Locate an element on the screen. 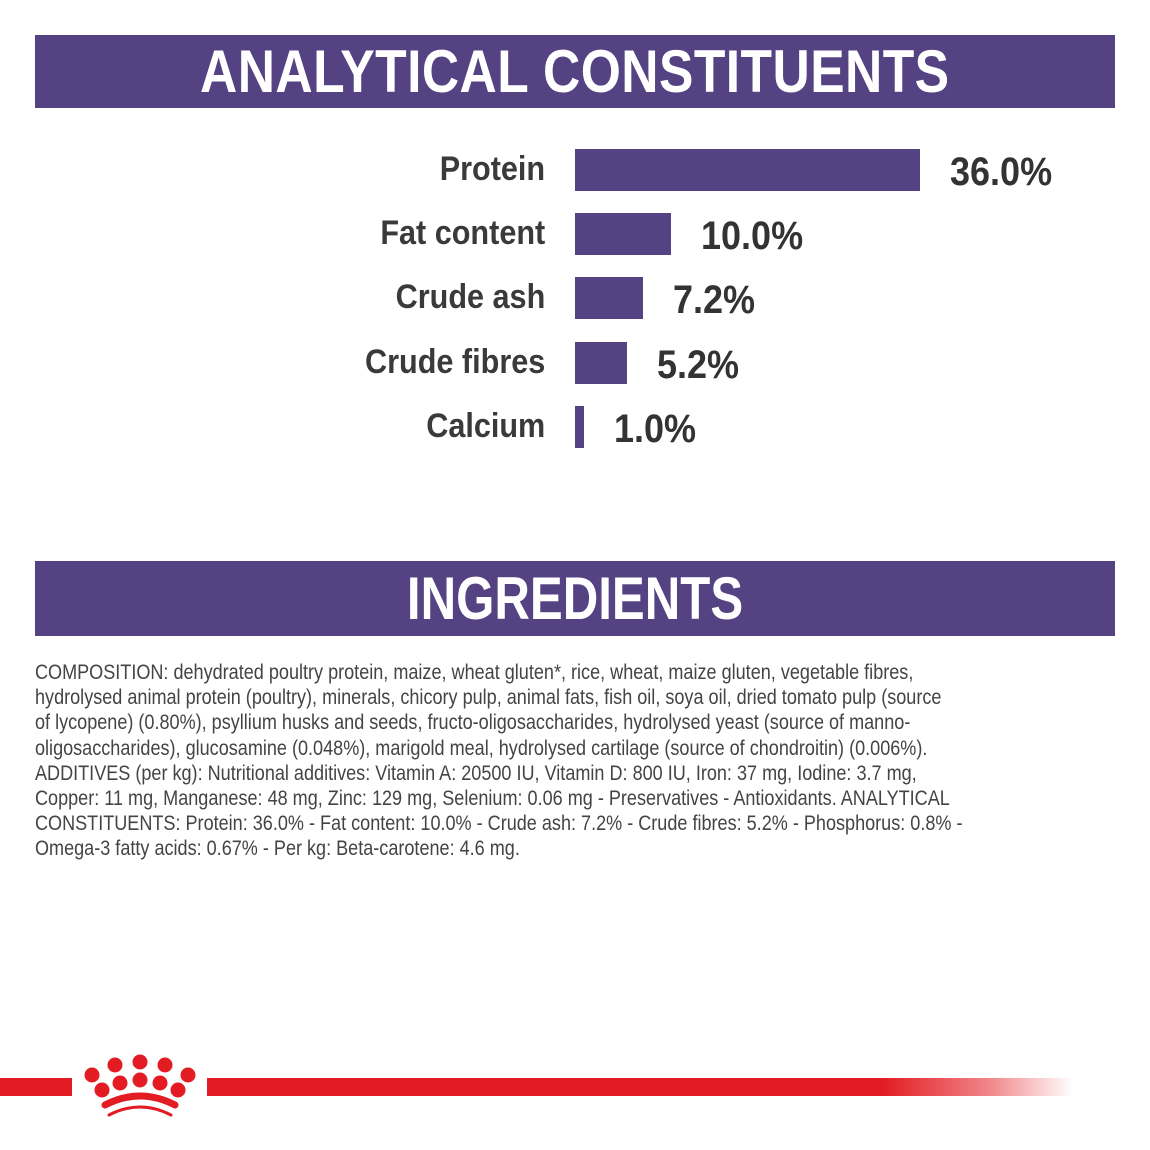 The width and height of the screenshot is (1150, 1150). crown-icon is located at coordinates (140, 1085).